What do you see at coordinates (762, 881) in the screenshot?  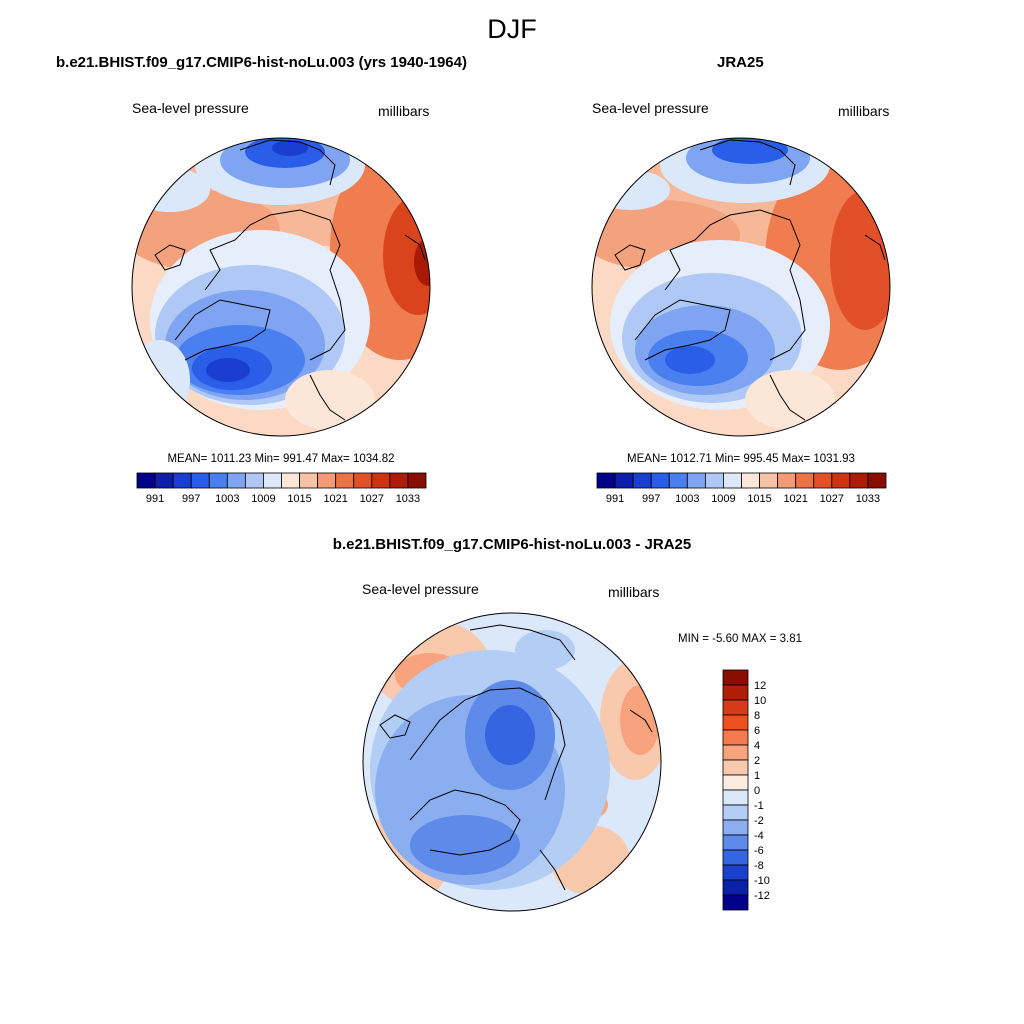 I see `colorbar-difference-tick-label: -10` at bounding box center [762, 881].